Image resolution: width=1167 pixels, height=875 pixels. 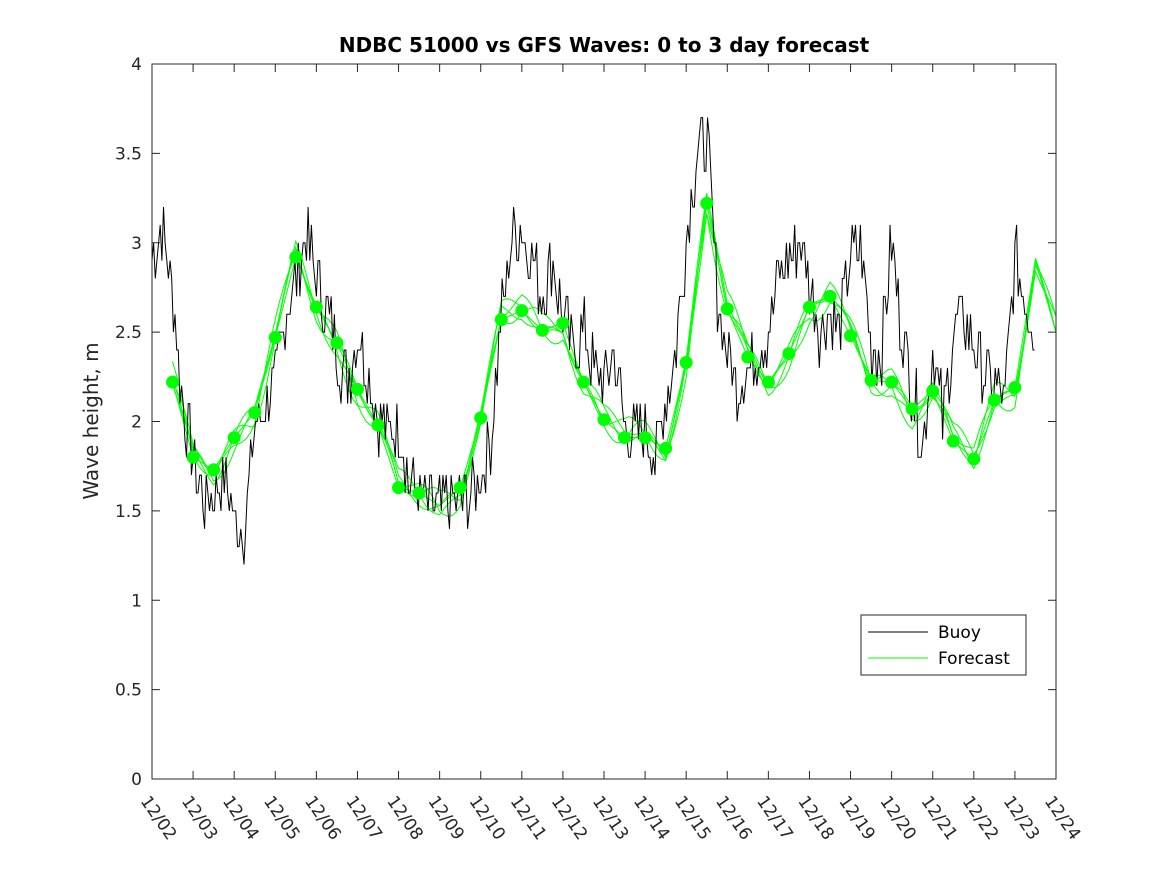 What do you see at coordinates (959, 633) in the screenshot?
I see `legend-buoy-label: Buoy` at bounding box center [959, 633].